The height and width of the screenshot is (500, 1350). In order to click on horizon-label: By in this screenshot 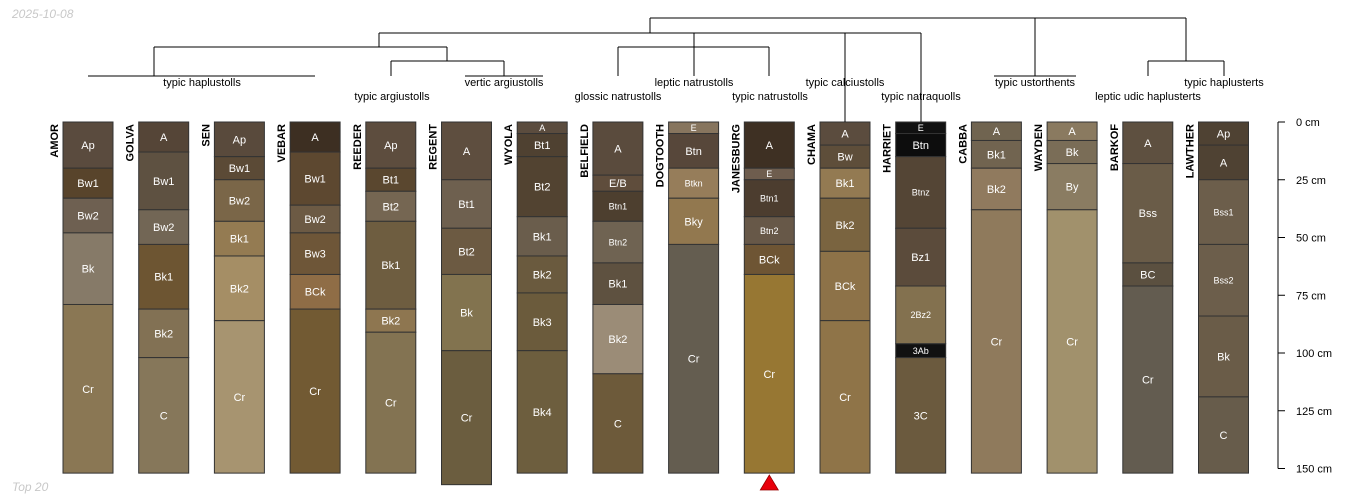, I will do `click(1072, 188)`.